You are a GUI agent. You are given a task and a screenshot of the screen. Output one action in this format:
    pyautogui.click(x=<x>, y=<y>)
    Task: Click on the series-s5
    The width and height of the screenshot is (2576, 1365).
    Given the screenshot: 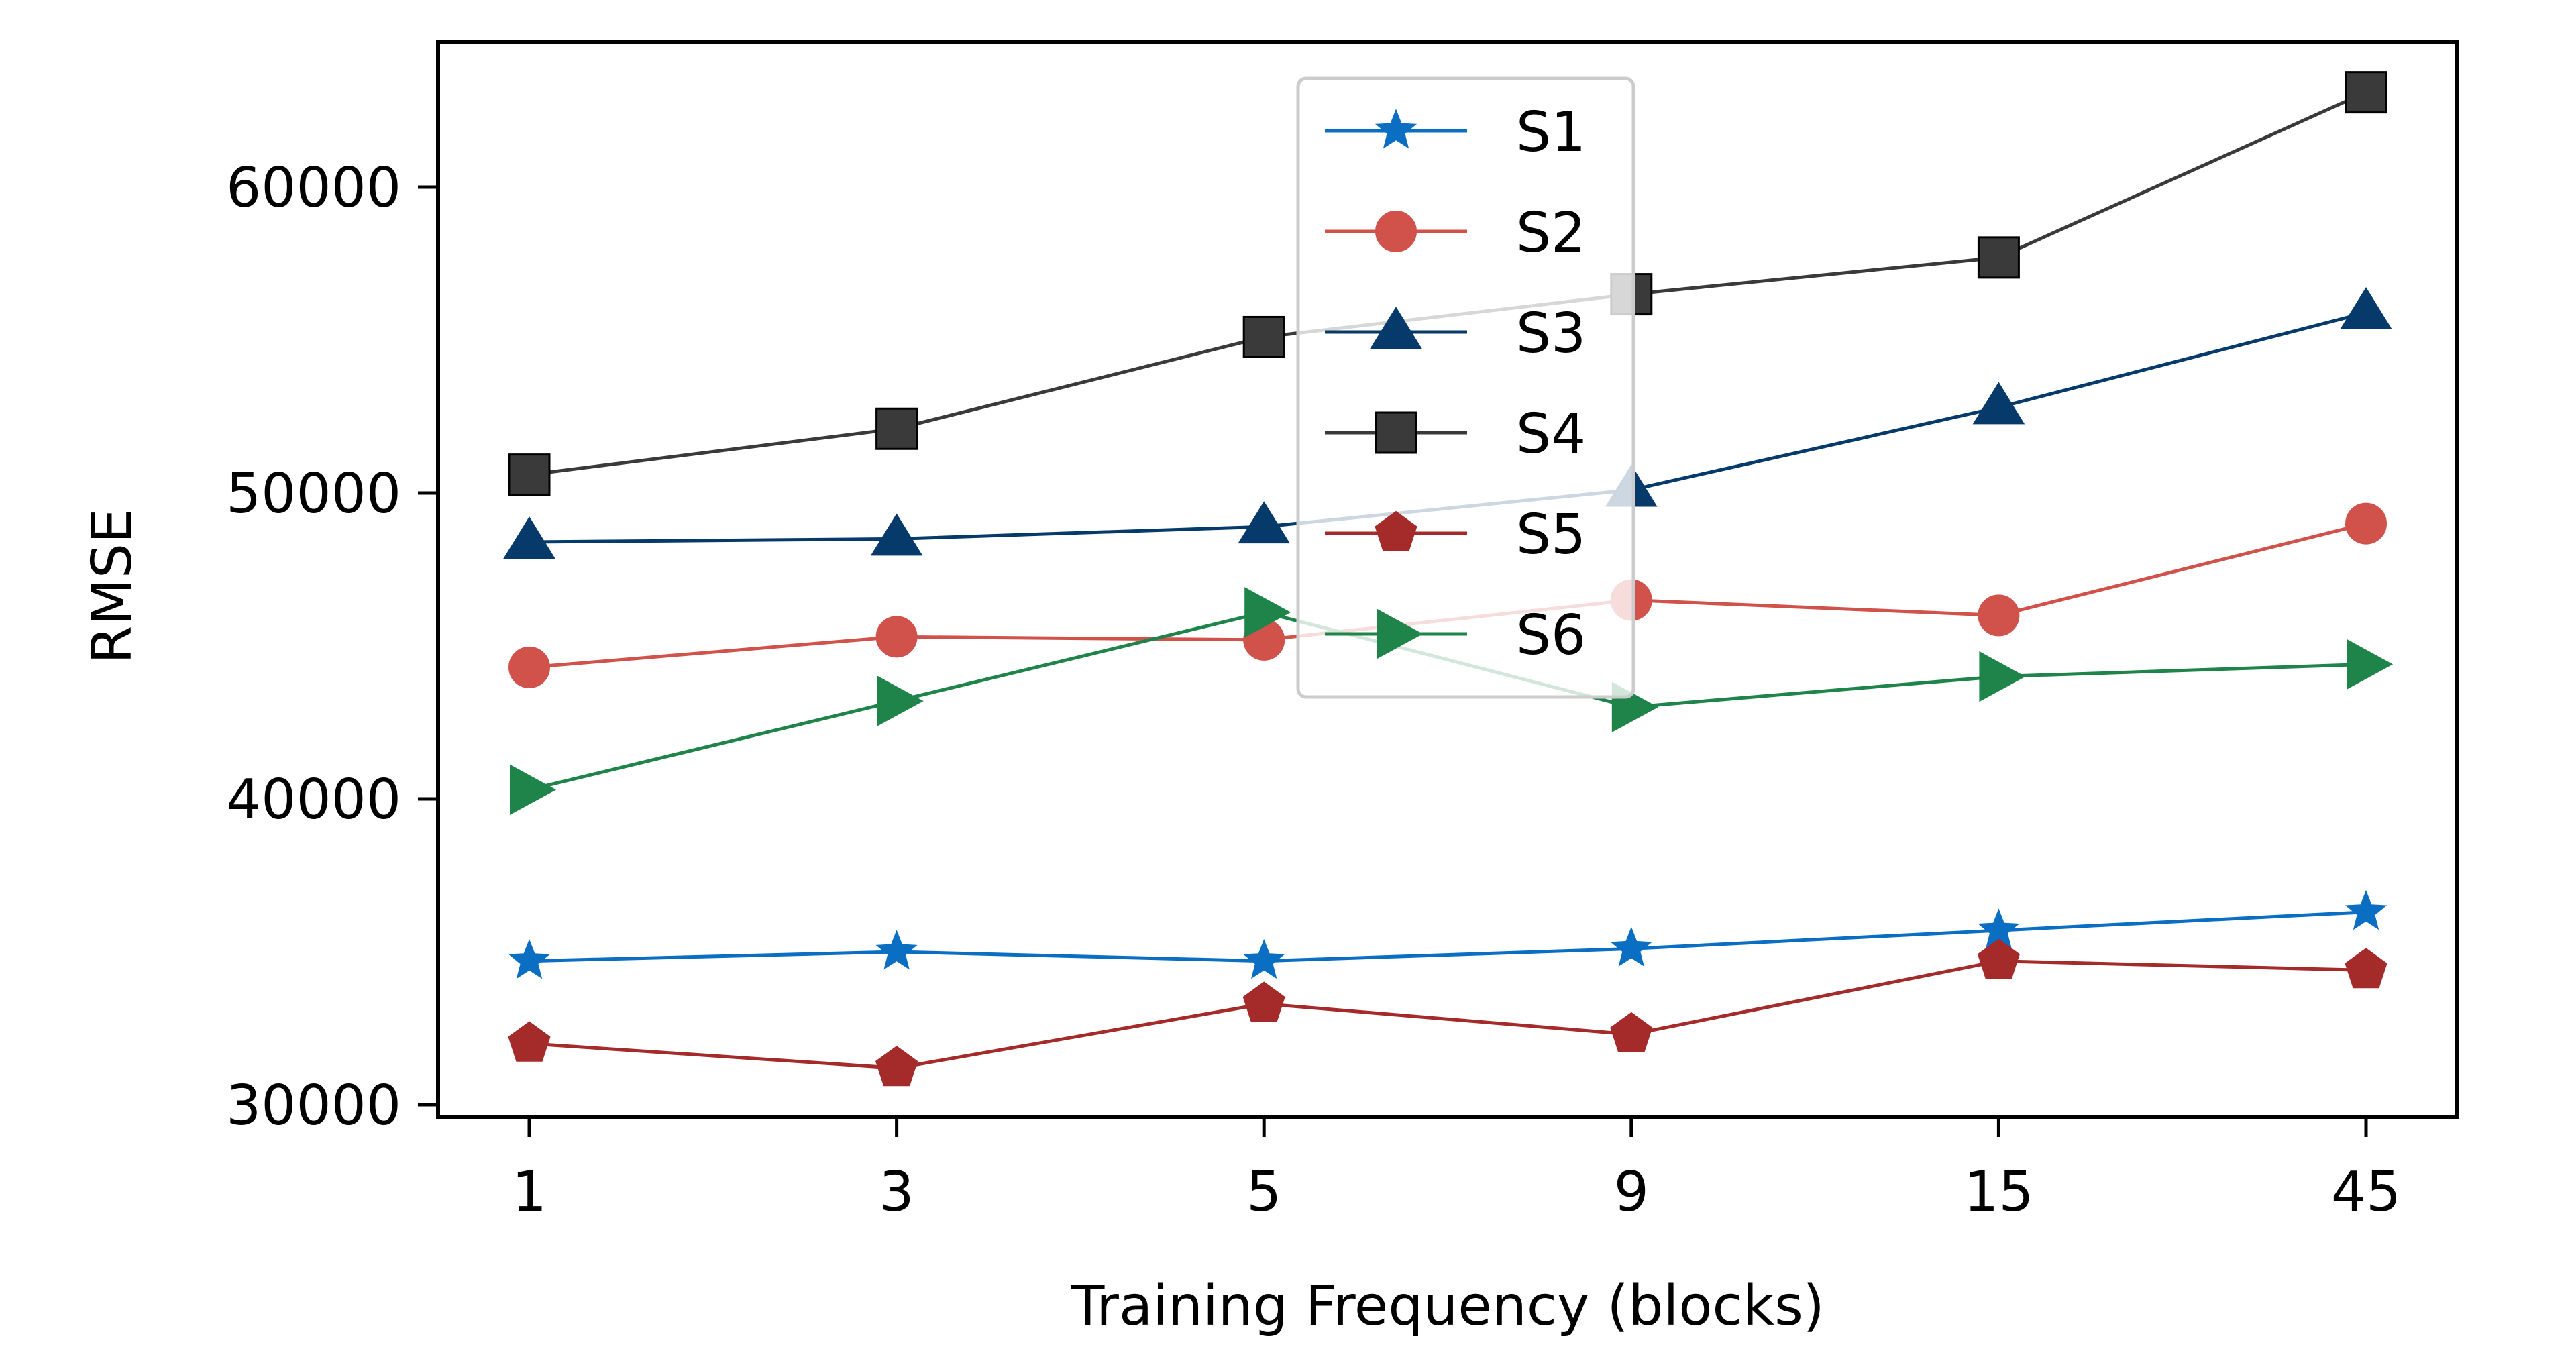 What is the action you would take?
    pyautogui.click(x=1447, y=1013)
    